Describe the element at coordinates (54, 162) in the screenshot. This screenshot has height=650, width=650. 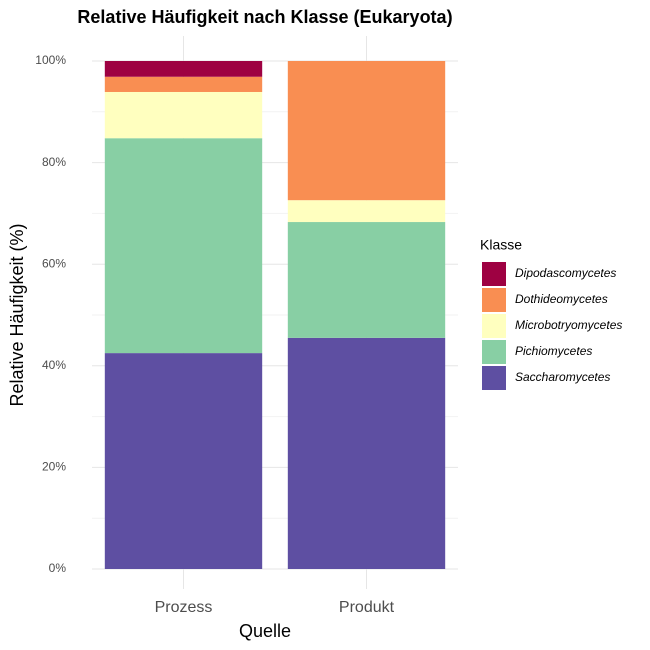
I see `y-tick-label: 80%` at that location.